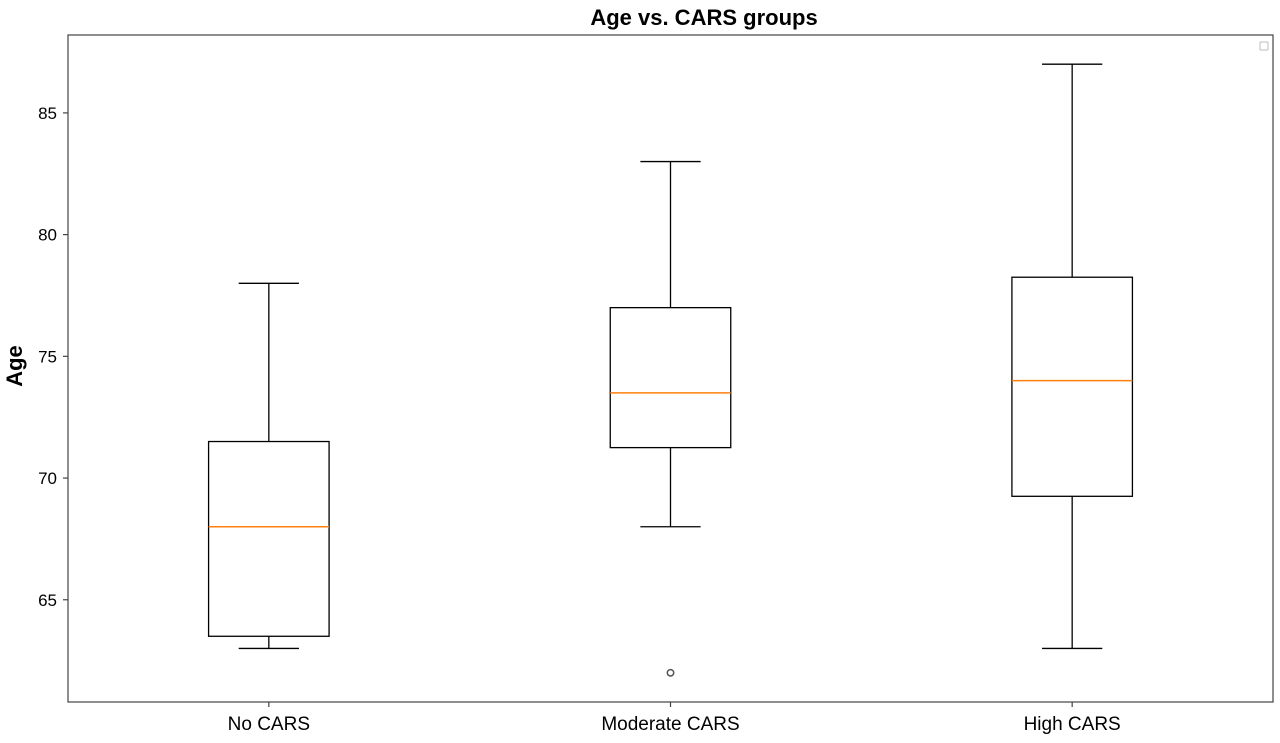 This screenshot has width=1280, height=743. What do you see at coordinates (670, 672) in the screenshot?
I see `outlier-point` at bounding box center [670, 672].